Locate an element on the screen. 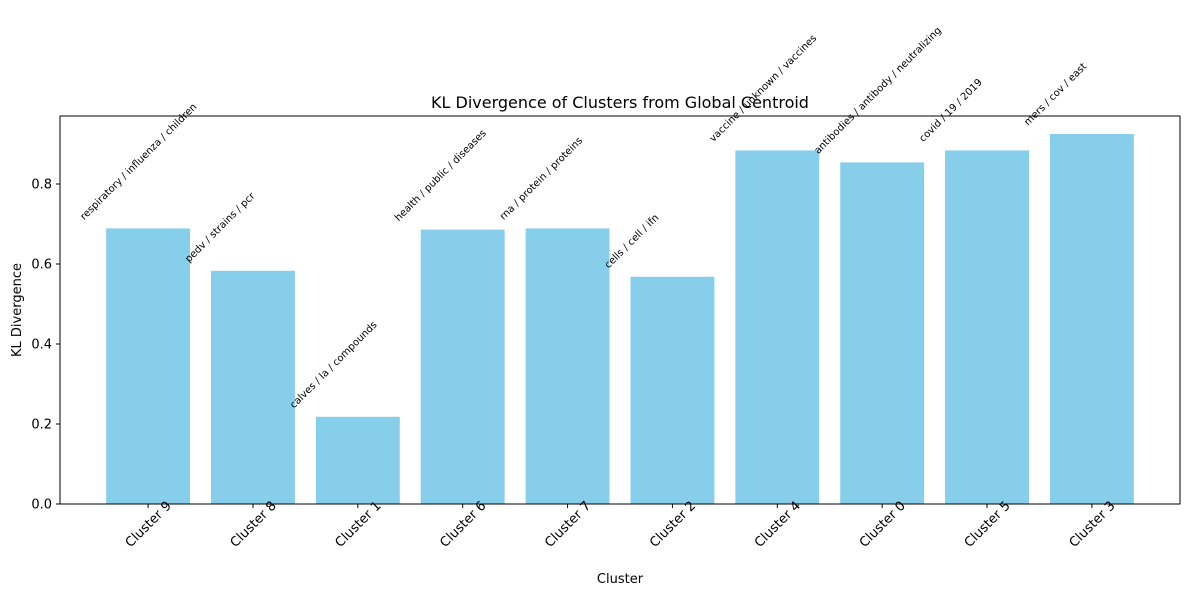  x-tick-label: Cluster 8 is located at coordinates (254, 525).